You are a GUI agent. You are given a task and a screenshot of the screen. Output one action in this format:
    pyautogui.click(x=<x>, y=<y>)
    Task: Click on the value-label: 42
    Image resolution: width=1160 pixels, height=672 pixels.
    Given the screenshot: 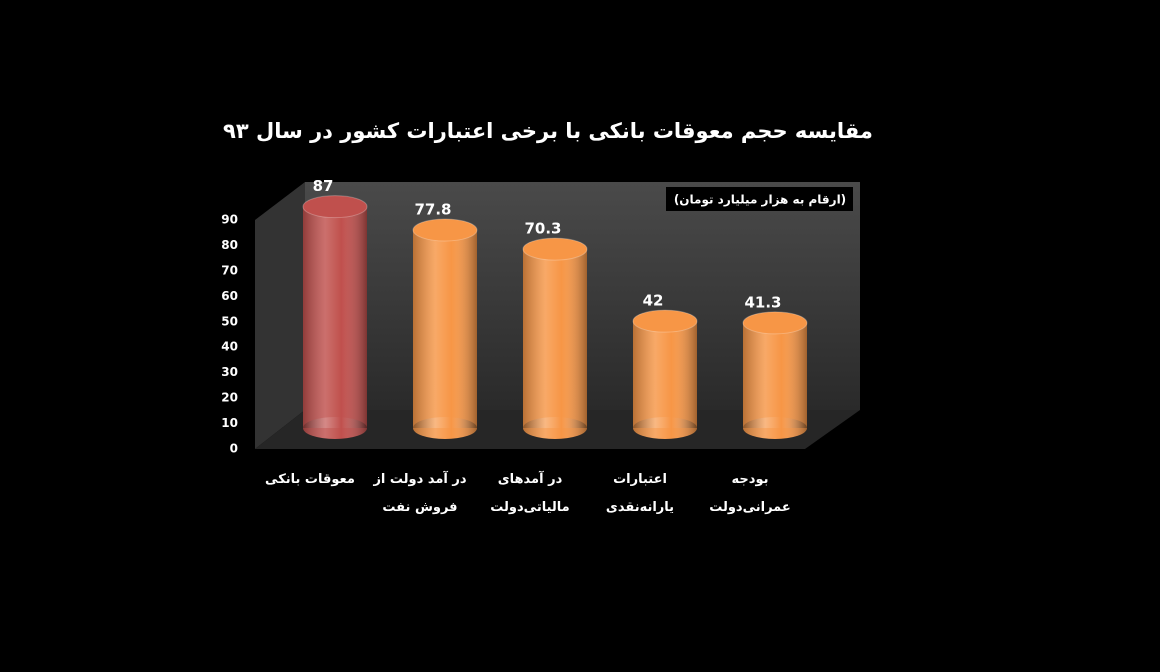 What is the action you would take?
    pyautogui.click(x=653, y=301)
    